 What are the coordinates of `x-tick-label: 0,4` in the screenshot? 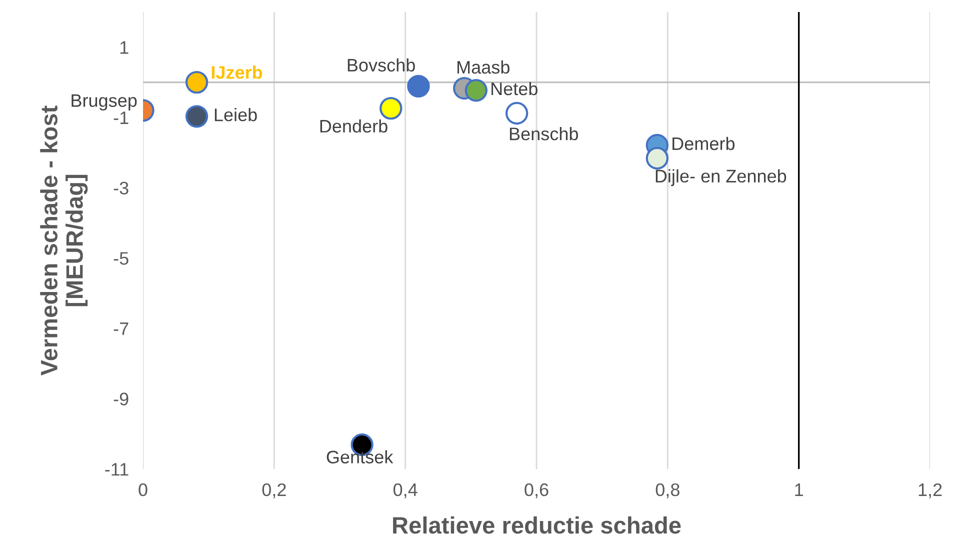 It's located at (405, 490).